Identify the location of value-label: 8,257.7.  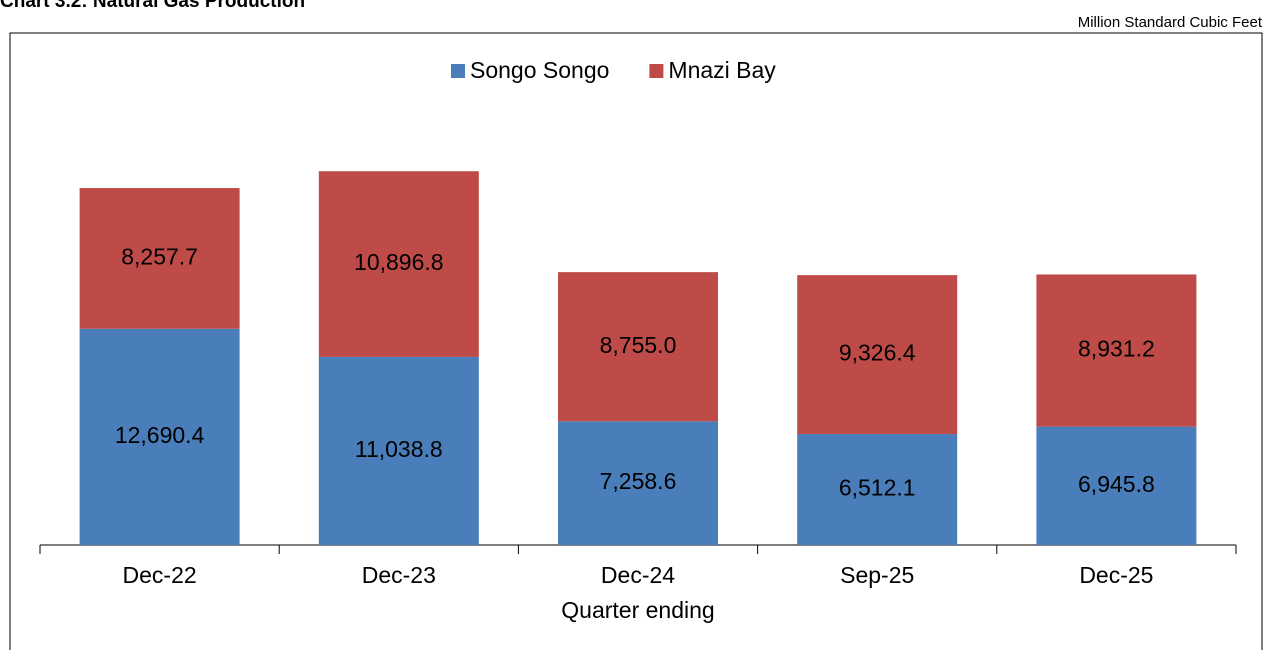
(159, 256).